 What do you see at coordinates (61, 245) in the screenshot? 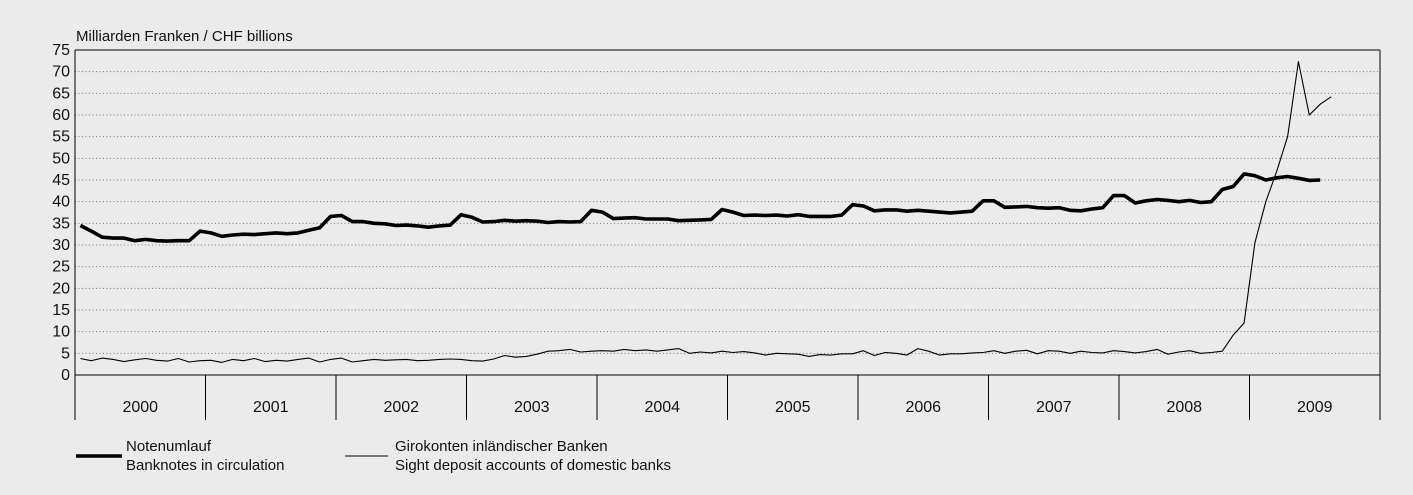
I see `y-tick-label: 30` at bounding box center [61, 245].